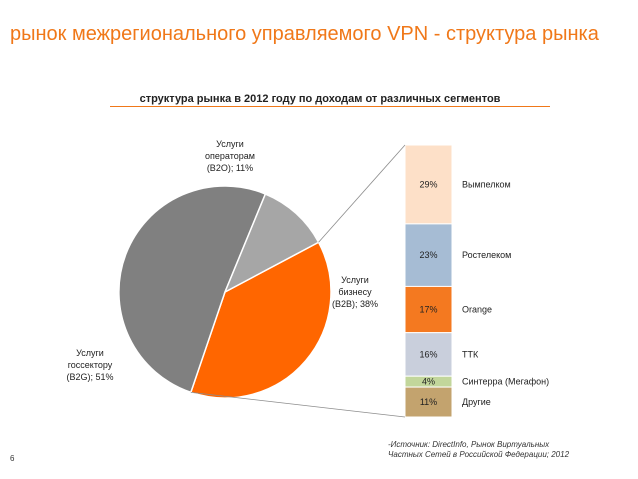  Describe the element at coordinates (470, 354) in the screenshot. I see `bar-category-label: ТТК` at that location.